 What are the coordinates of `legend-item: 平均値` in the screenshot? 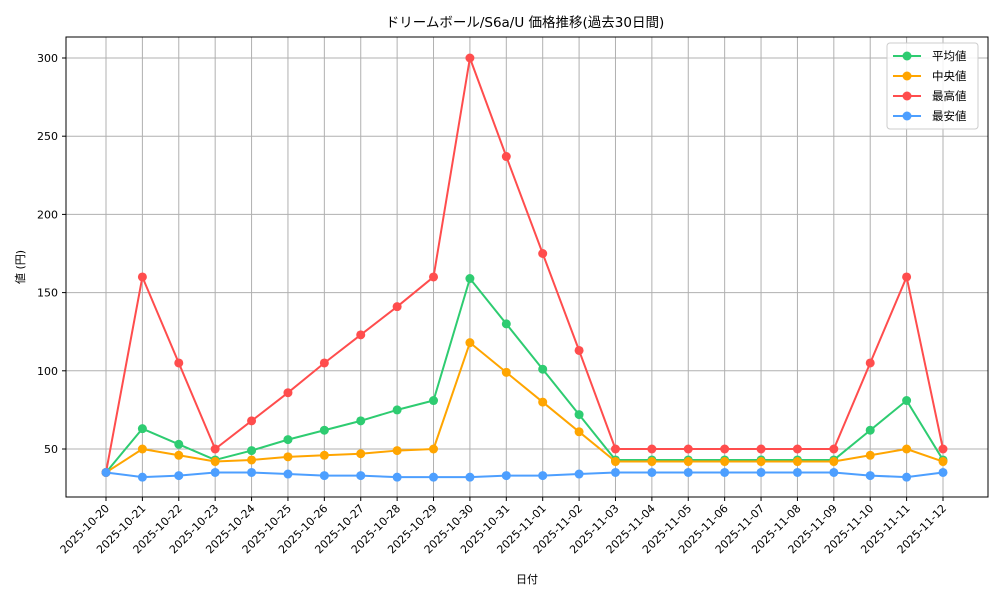 It's located at (930, 56).